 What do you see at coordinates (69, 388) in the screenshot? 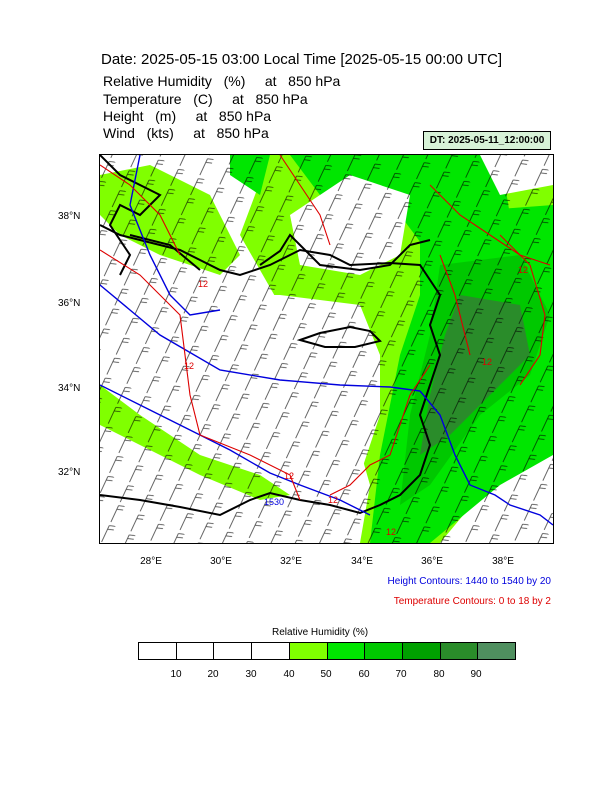
I see `lat-label: 34°N` at bounding box center [69, 388].